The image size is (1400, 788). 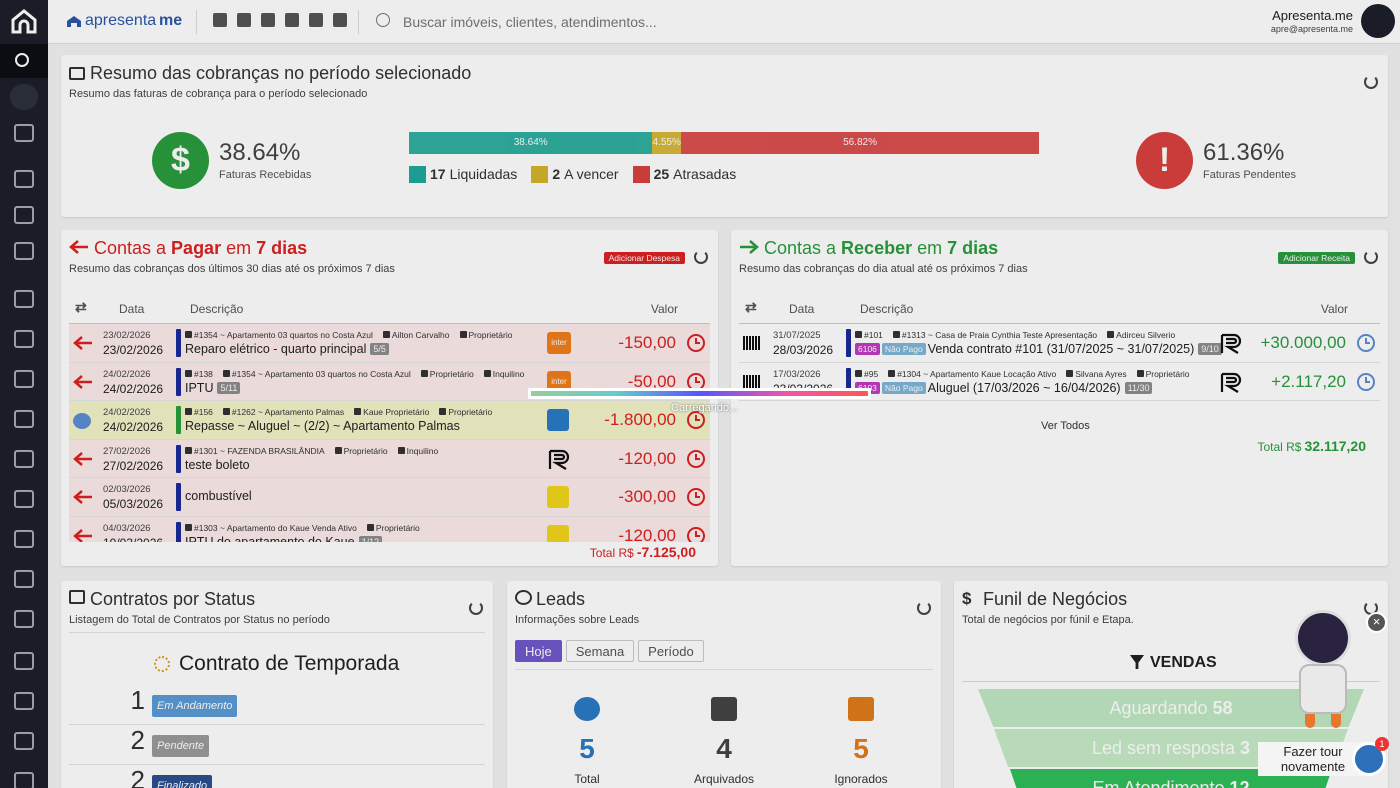 What do you see at coordinates (531, 143) in the screenshot?
I see `bar-segment: 38.64%` at bounding box center [531, 143].